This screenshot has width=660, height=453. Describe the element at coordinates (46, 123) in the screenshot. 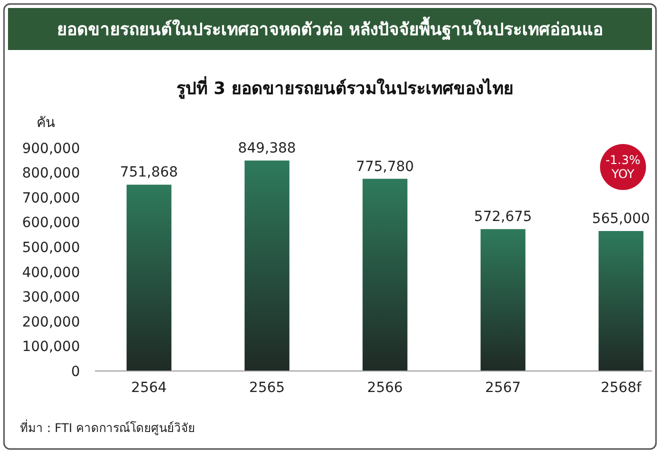

I see `y-axis-title: คัน` at that location.